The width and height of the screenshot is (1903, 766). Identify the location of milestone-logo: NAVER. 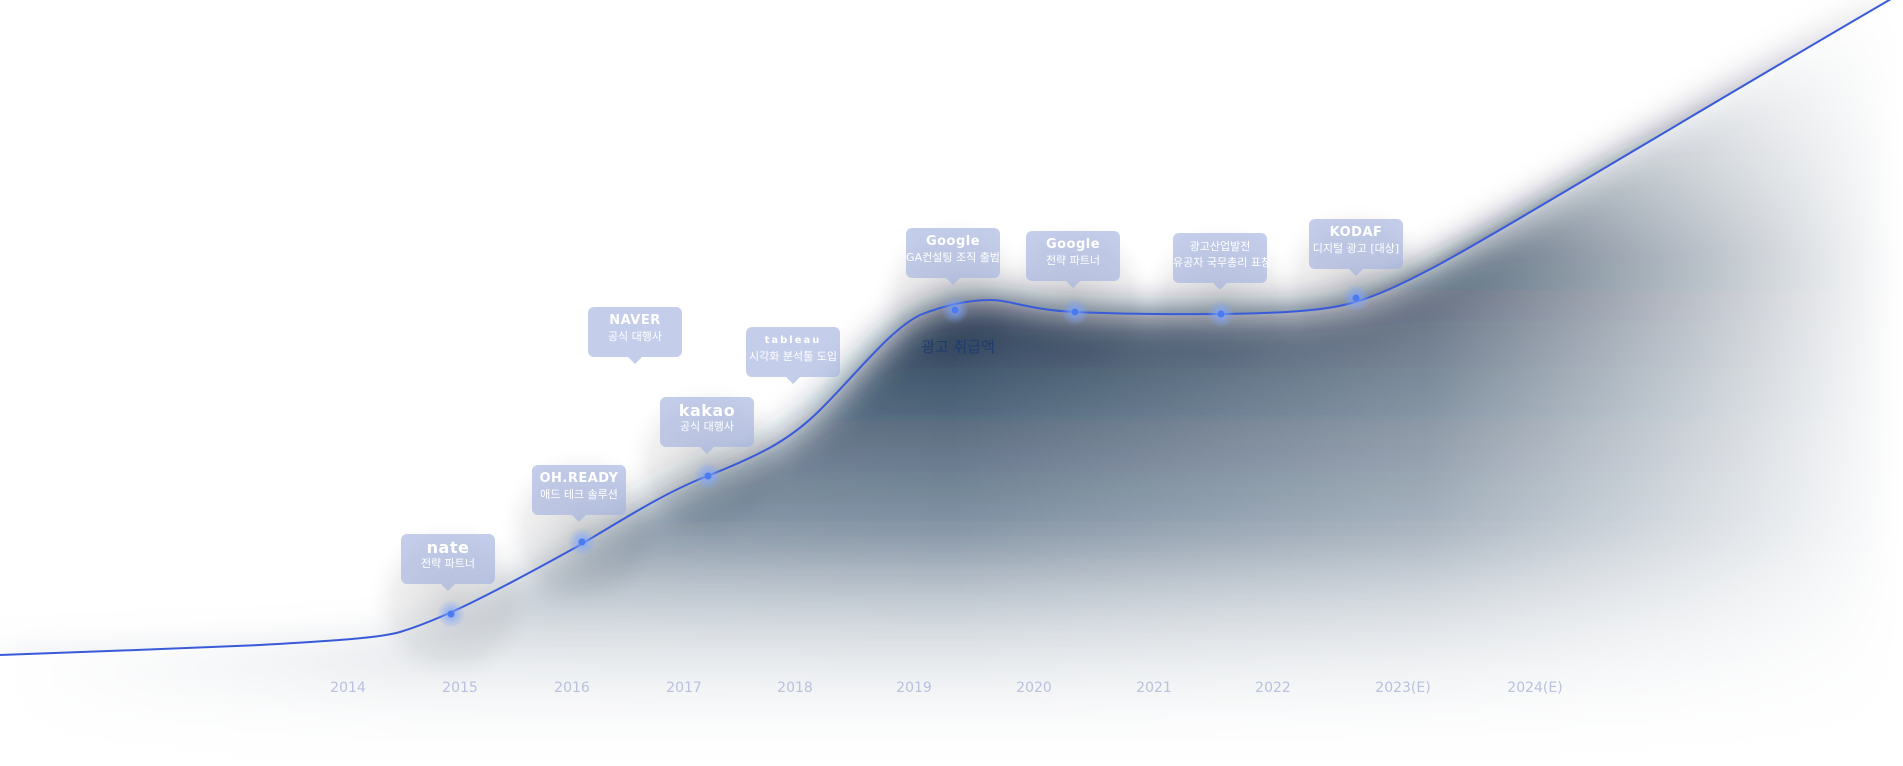
(635, 320).